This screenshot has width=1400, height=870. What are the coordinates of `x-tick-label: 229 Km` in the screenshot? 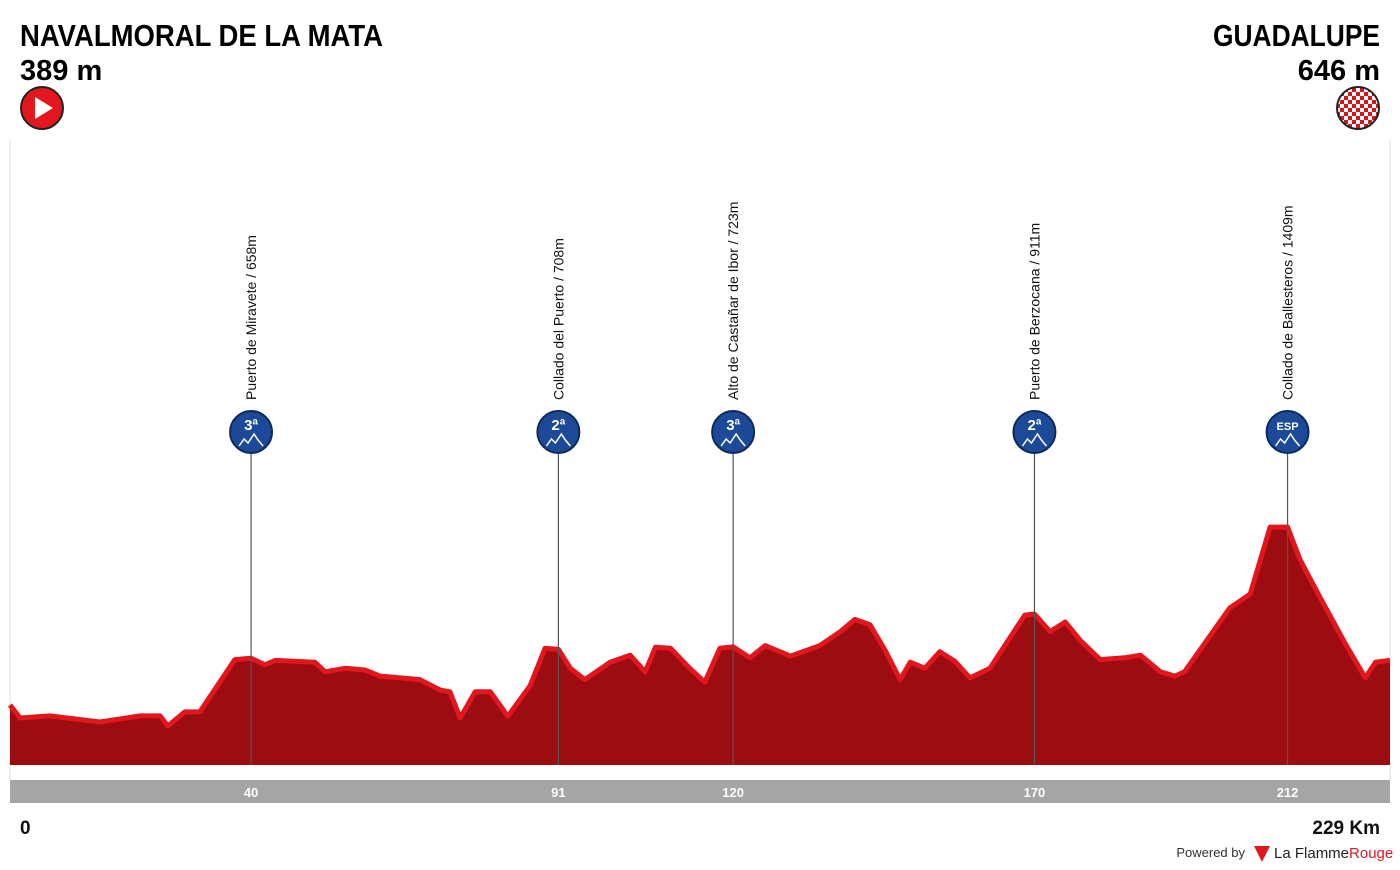 It's located at (1346, 828).